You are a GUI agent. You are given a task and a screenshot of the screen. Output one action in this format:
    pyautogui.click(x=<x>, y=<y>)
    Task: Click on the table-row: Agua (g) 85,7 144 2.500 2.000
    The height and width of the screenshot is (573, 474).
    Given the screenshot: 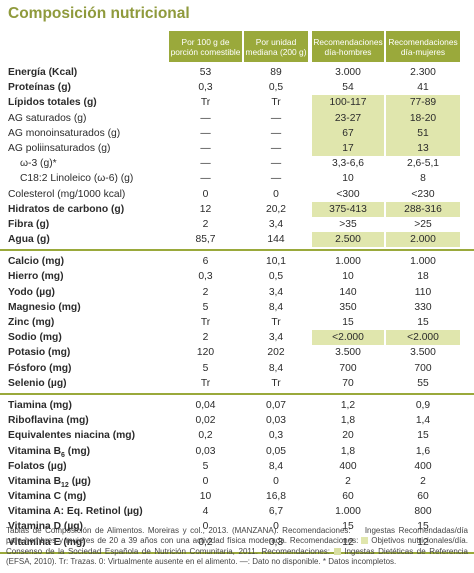 What is the action you would take?
    pyautogui.click(x=237, y=240)
    